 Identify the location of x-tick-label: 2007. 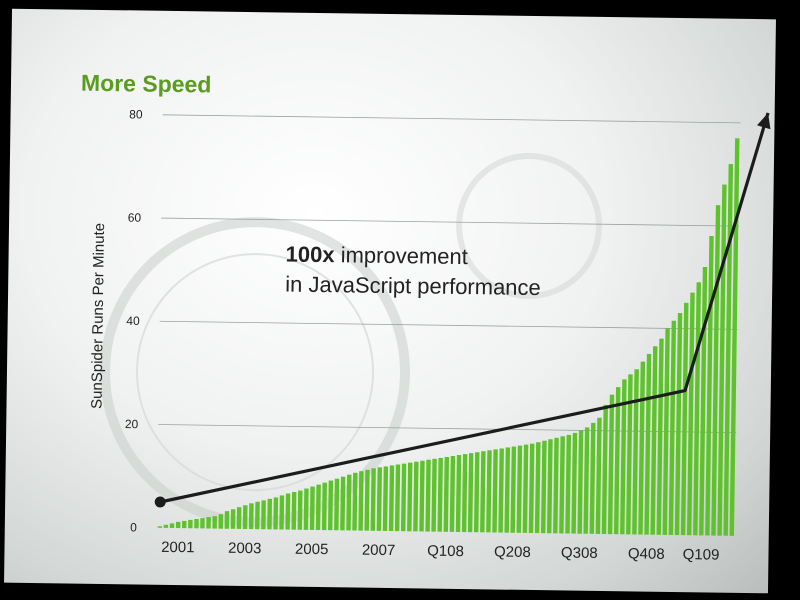
(379, 550).